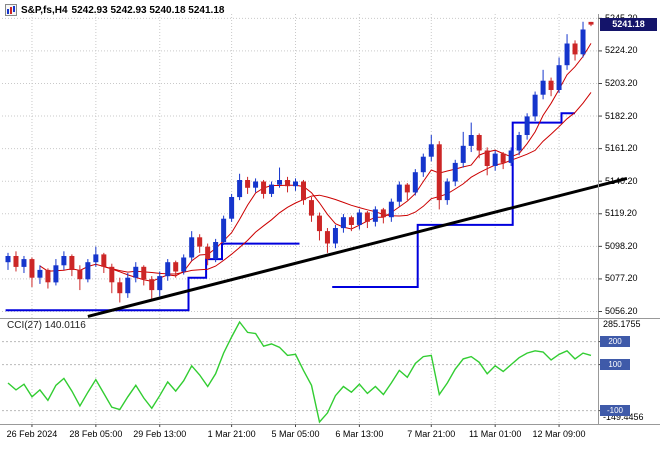 This screenshot has height=450, width=660. Describe the element at coordinates (628, 25) in the screenshot. I see `current-price-badge: 5241.18` at that location.